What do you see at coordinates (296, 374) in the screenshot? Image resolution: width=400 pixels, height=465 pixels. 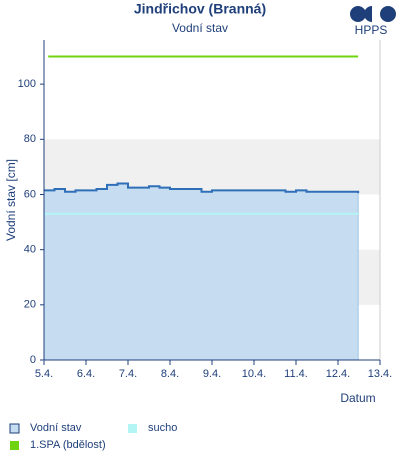 I see `x-tick-label: 11.4.` at bounding box center [296, 374].